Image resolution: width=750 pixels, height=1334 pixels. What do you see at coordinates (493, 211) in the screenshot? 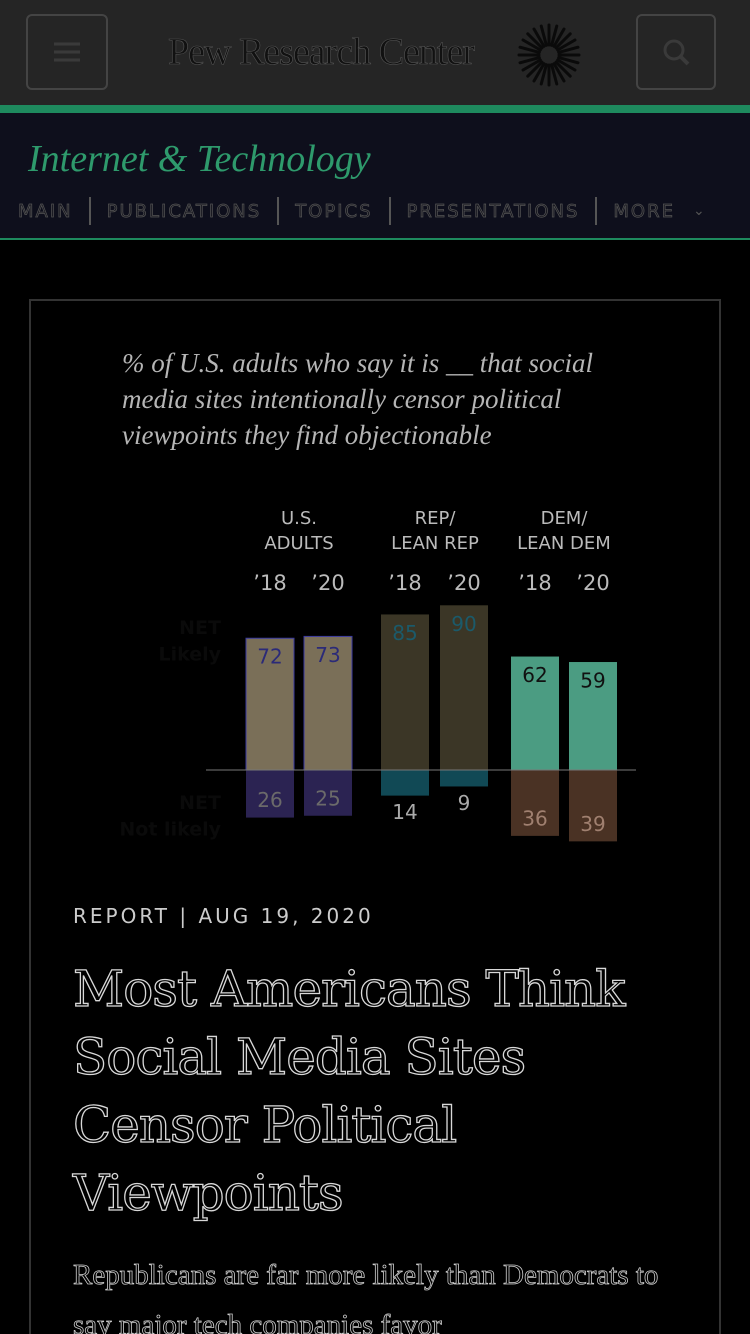
I see `nav-item: PRESENTATIONS` at bounding box center [493, 211].